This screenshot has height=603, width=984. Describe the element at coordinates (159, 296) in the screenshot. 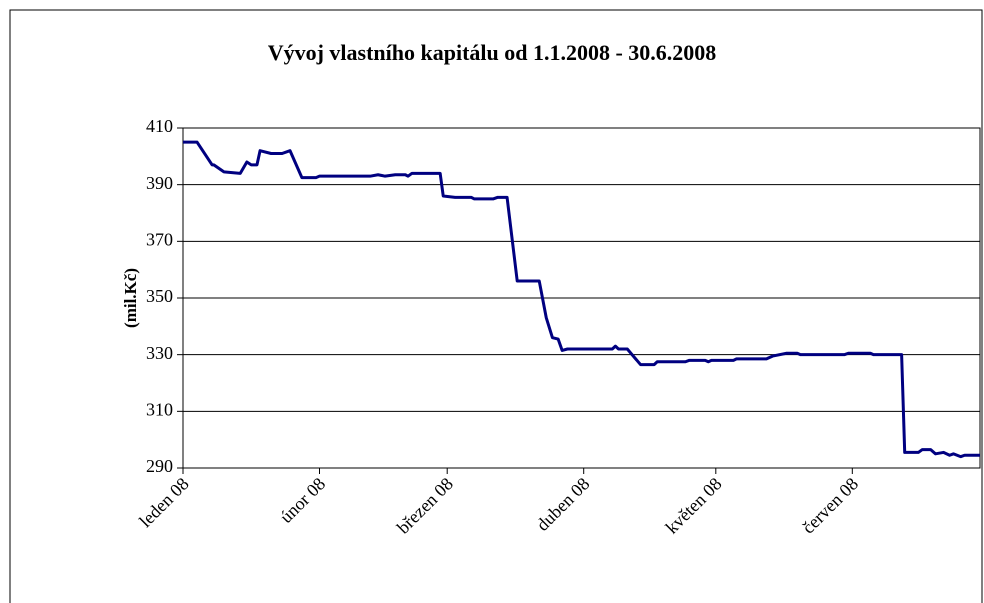

I see `y-tick-label: 350` at that location.